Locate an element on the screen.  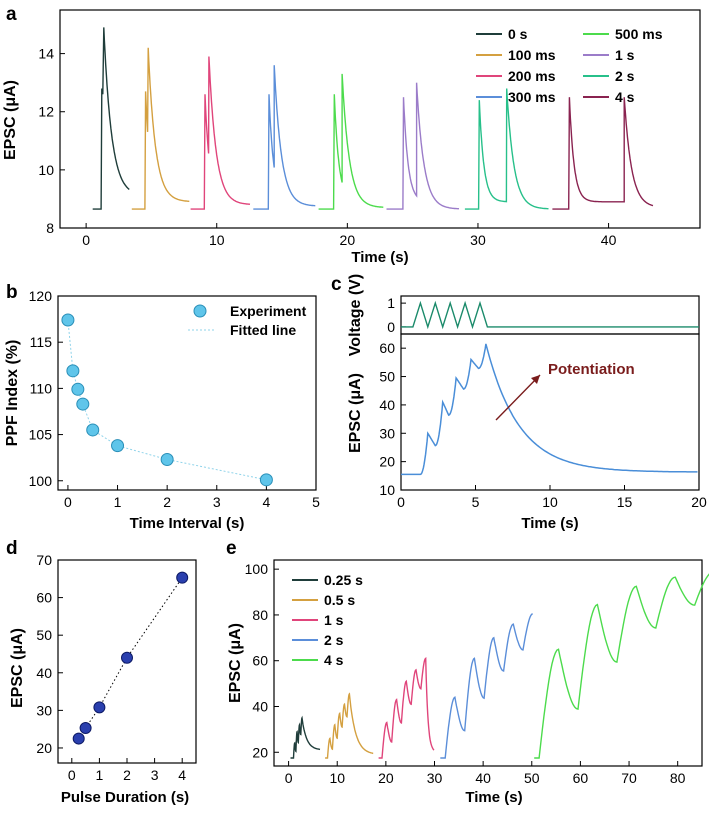
panel-b-frame is located at coordinates (187, 393).